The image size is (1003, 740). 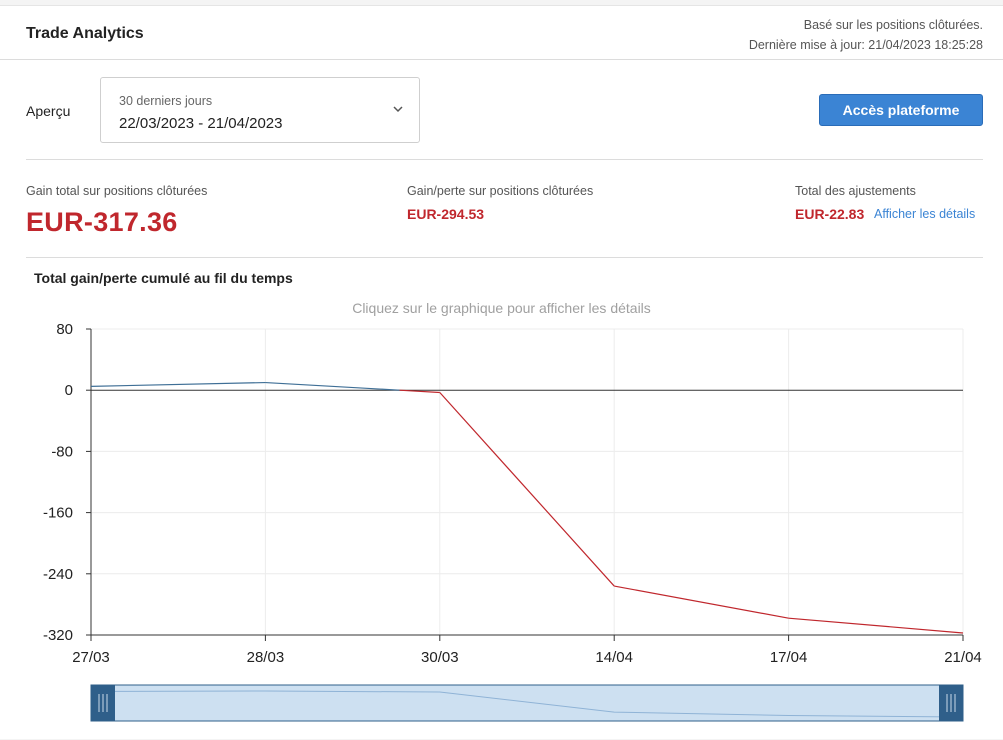 What do you see at coordinates (266, 657) in the screenshot?
I see `x-tick-label: 28/03` at bounding box center [266, 657].